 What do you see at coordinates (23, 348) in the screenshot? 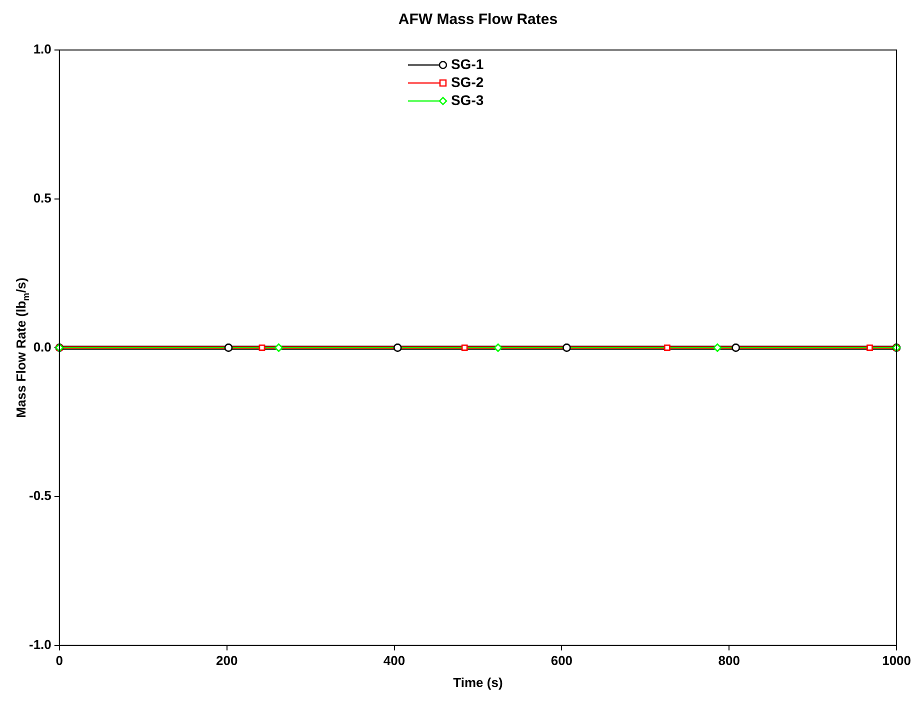
I see `y-axis-title: Mass Flow Rate (lbm/s)` at bounding box center [23, 348].